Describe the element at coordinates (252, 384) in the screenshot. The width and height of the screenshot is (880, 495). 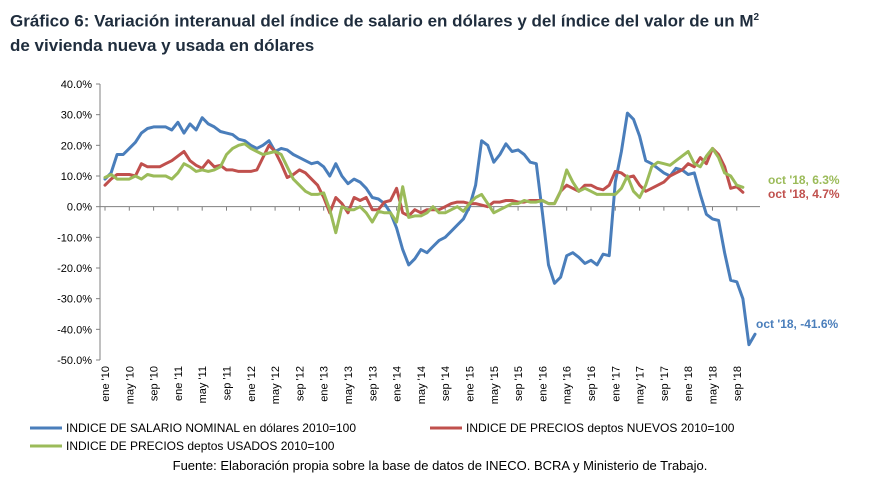
I see `x-tick-label: ene '12` at that location.